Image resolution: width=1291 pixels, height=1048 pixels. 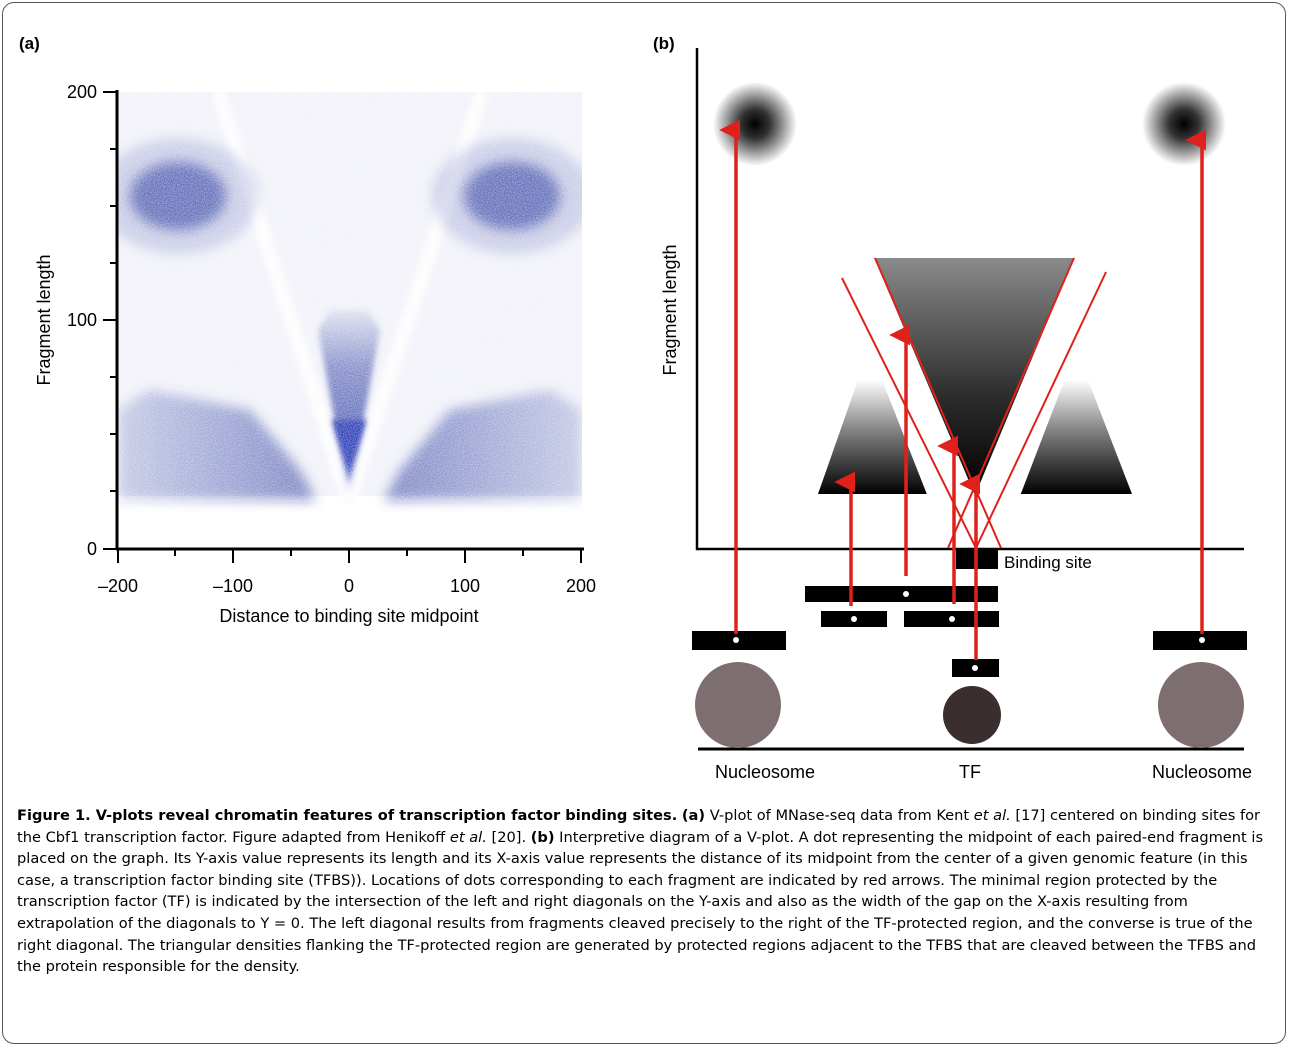 What do you see at coordinates (348, 616) in the screenshot?
I see `x-axis-label: Distance to binding site midpoint` at bounding box center [348, 616].